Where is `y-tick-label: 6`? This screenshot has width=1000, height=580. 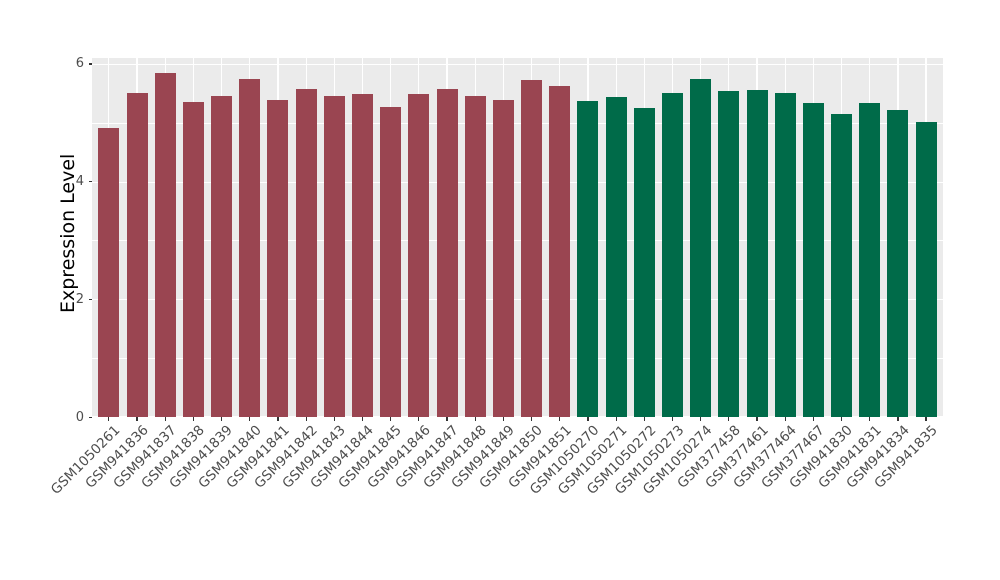 y-tick-label: 6 is located at coordinates (79, 64).